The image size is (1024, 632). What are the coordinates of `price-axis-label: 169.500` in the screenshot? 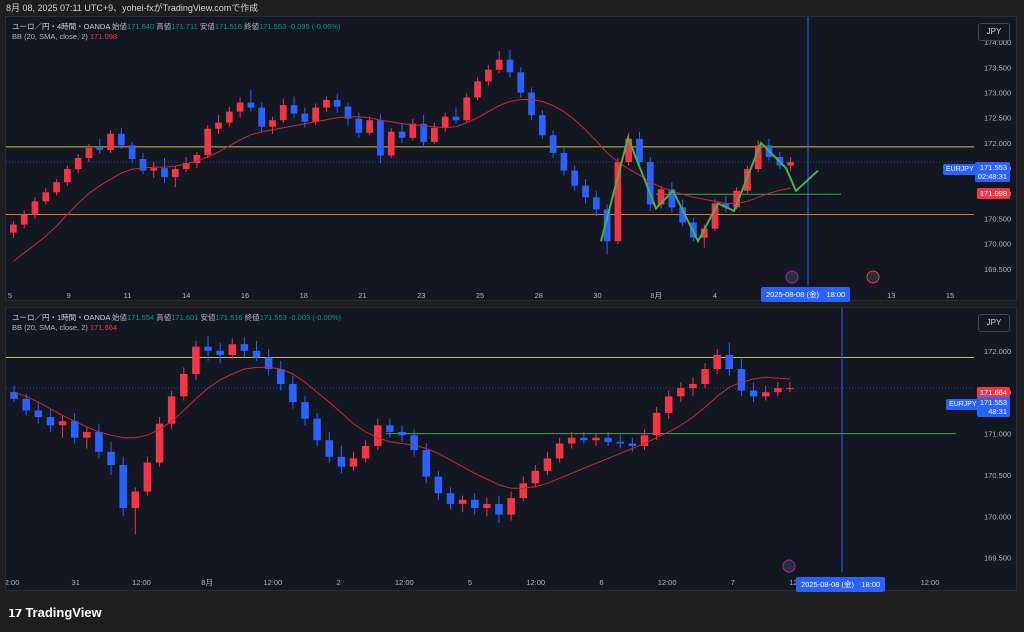 It's located at (997, 558).